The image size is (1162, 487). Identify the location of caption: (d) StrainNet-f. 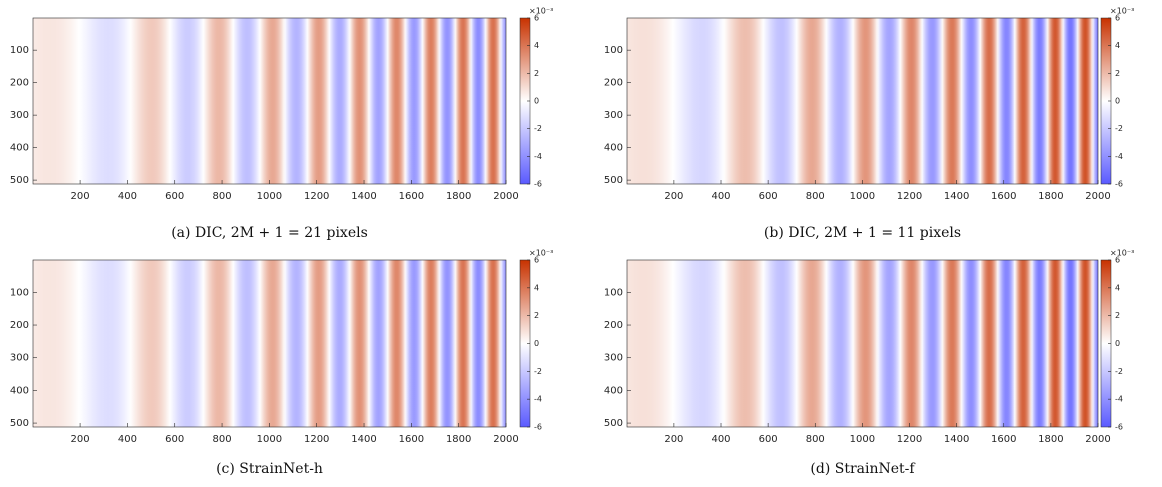
(863, 469).